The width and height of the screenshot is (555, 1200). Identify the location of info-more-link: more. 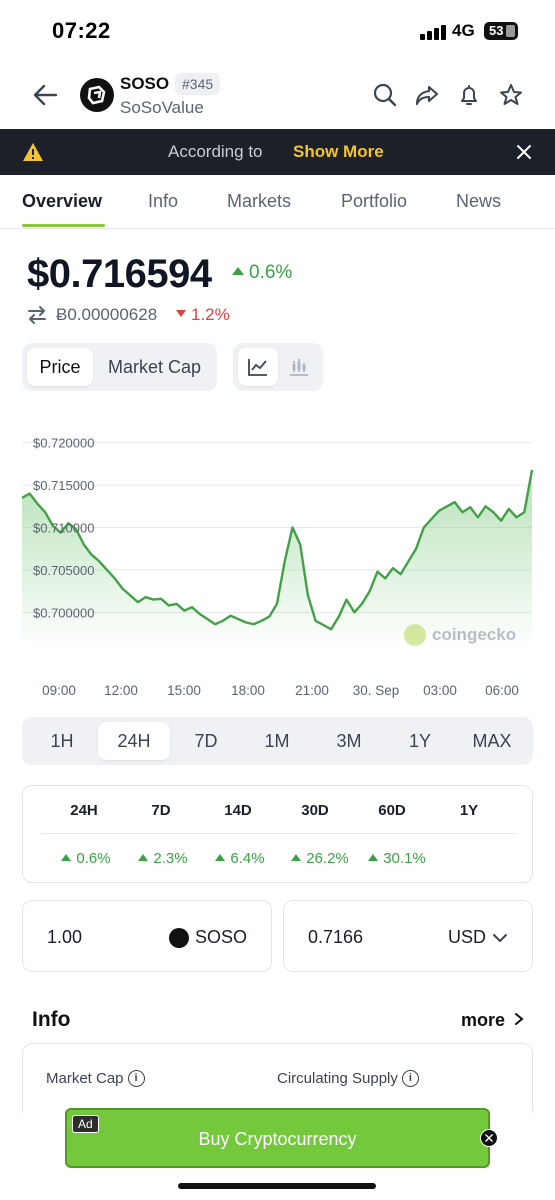
(492, 1020).